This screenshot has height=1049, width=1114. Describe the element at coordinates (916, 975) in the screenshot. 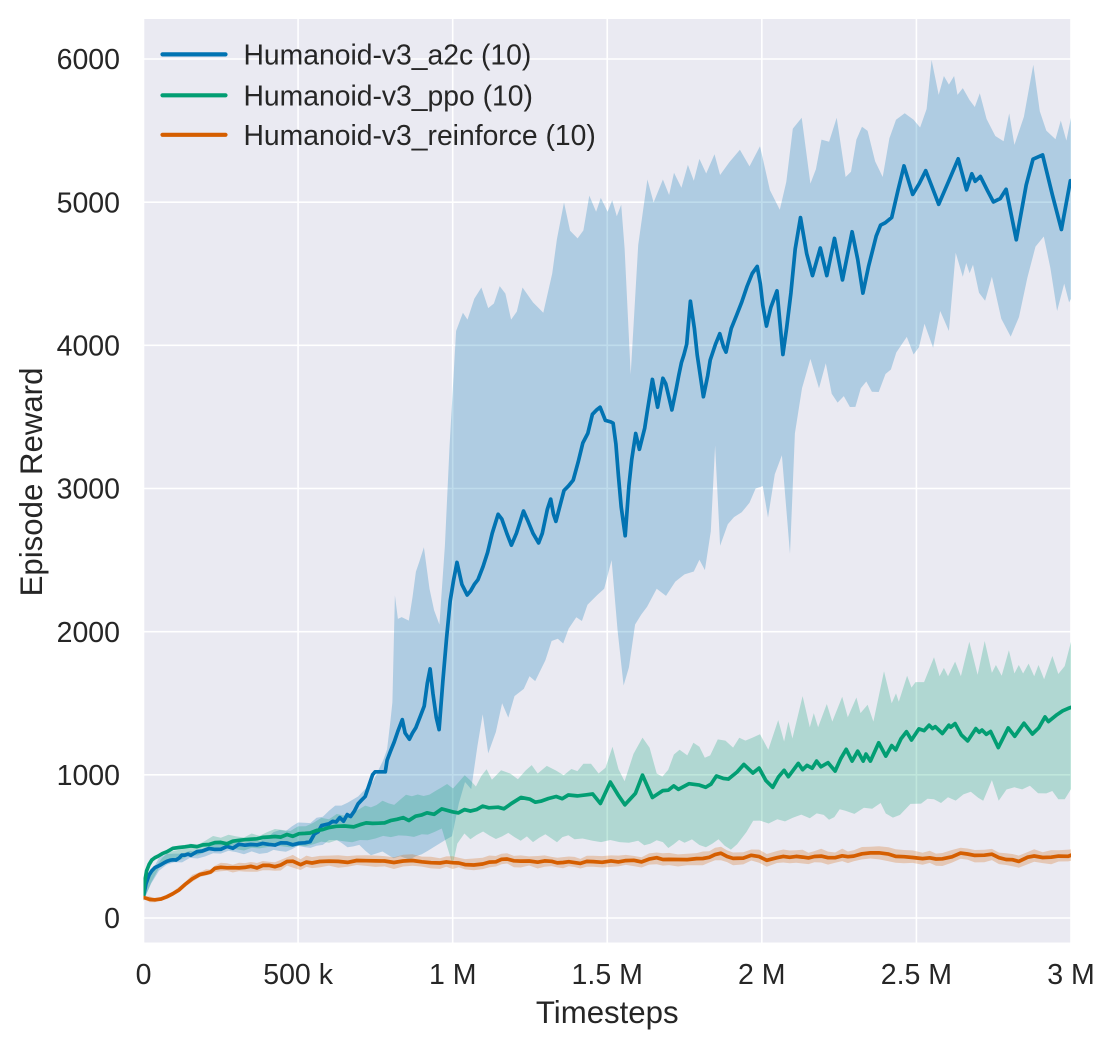

I see `svg-text: 2.5 M` at that location.